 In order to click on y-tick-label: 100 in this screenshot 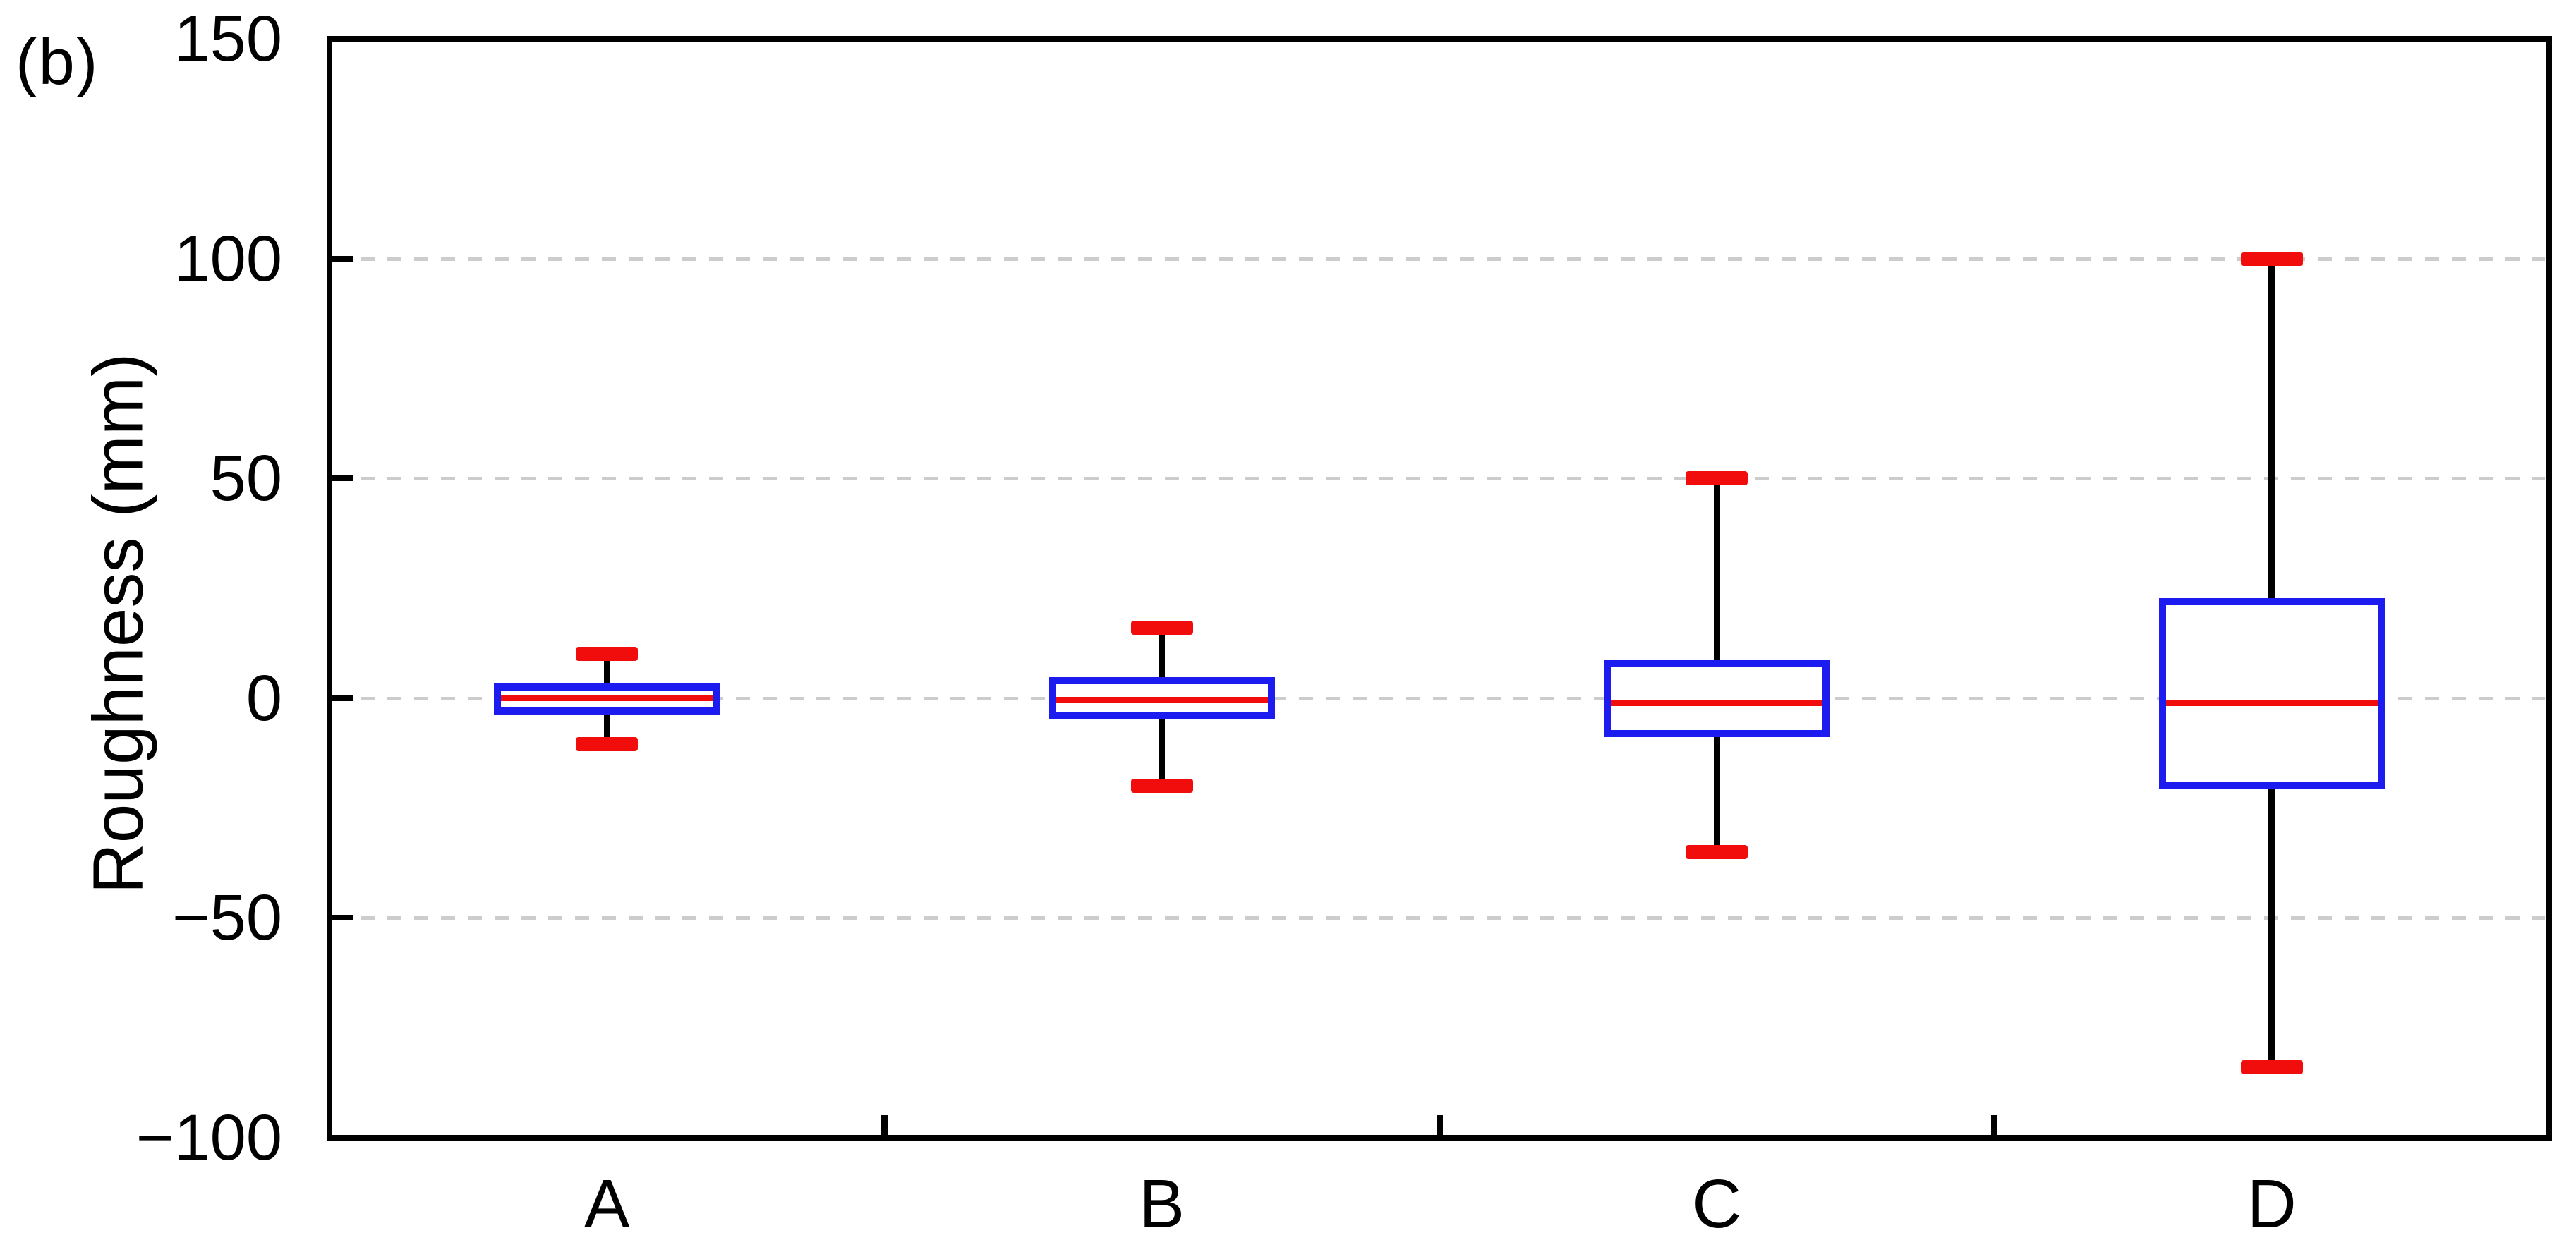, I will do `click(229, 258)`.